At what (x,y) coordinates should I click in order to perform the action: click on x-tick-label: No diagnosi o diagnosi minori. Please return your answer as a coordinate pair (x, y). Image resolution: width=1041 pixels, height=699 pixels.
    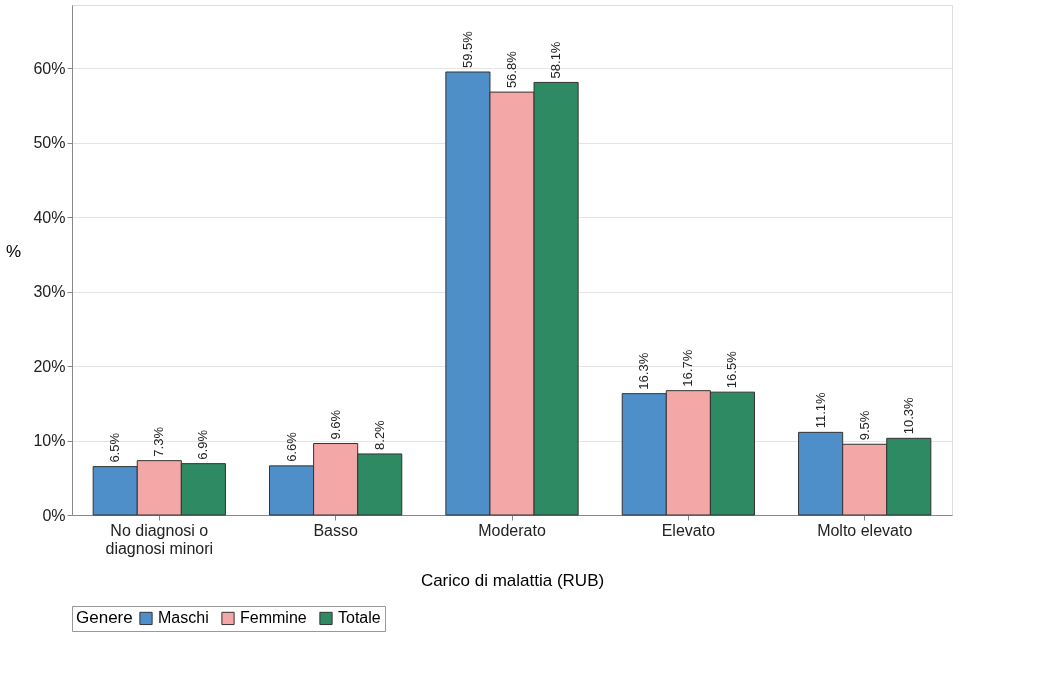
    Looking at the image, I should click on (159, 539).